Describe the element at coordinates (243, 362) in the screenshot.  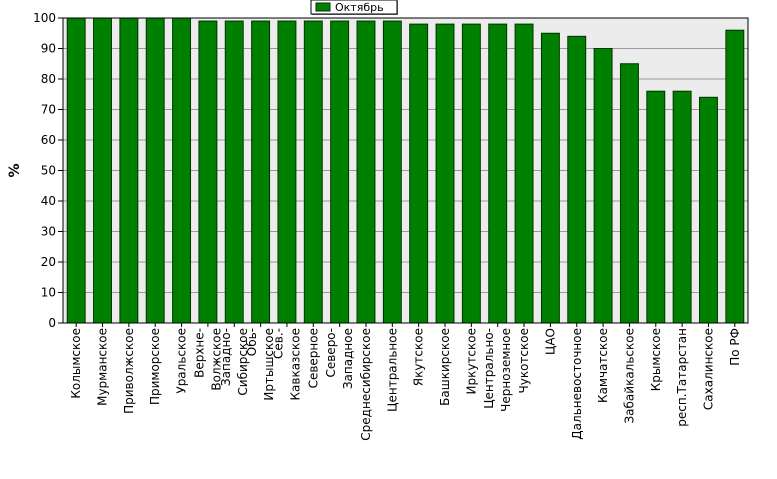
I see `x-tick-label: Сибирское` at that location.